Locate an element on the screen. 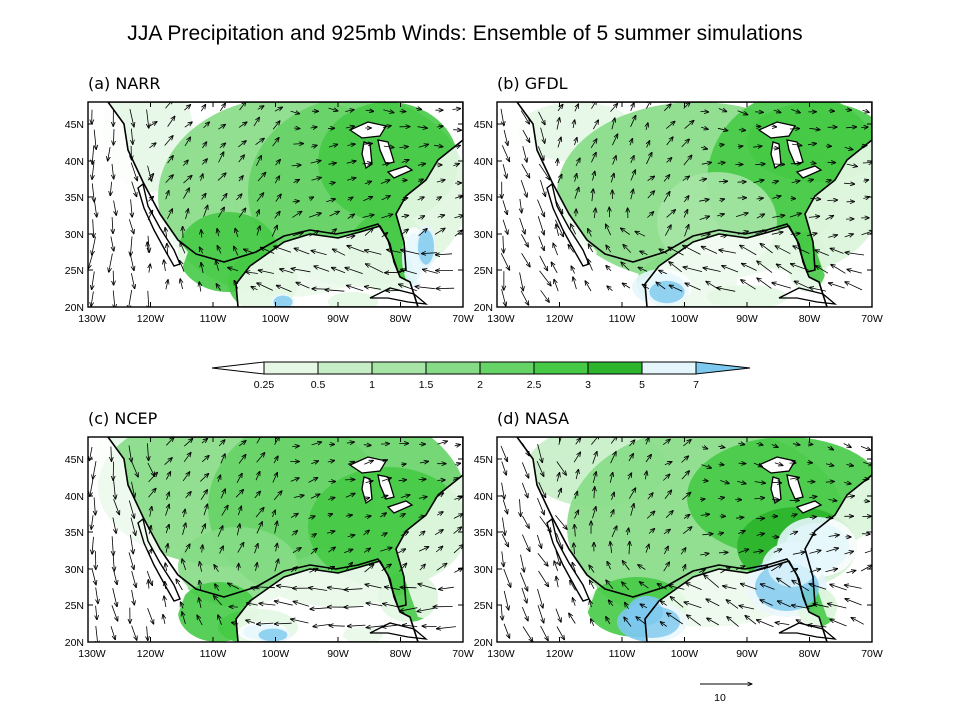 Image resolution: width=960 pixels, height=720 pixels. colorbar: 0.25 0.5 1 1.5 2 2.5 3 5 7 is located at coordinates (481, 376).